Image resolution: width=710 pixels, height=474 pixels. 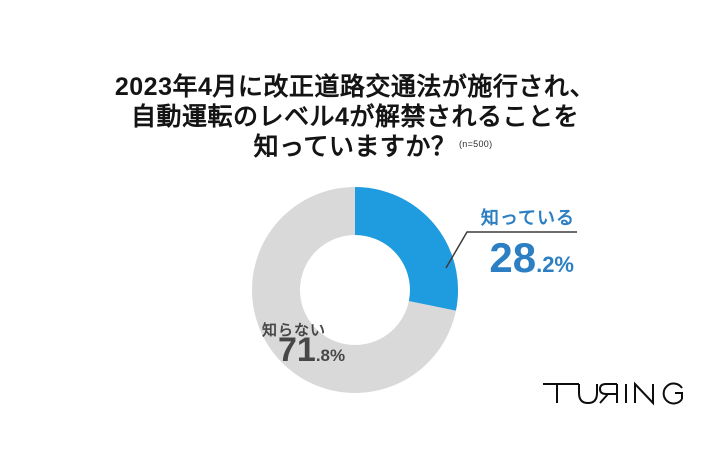 What do you see at coordinates (644, 393) in the screenshot?
I see `logo-letter-n` at bounding box center [644, 393].